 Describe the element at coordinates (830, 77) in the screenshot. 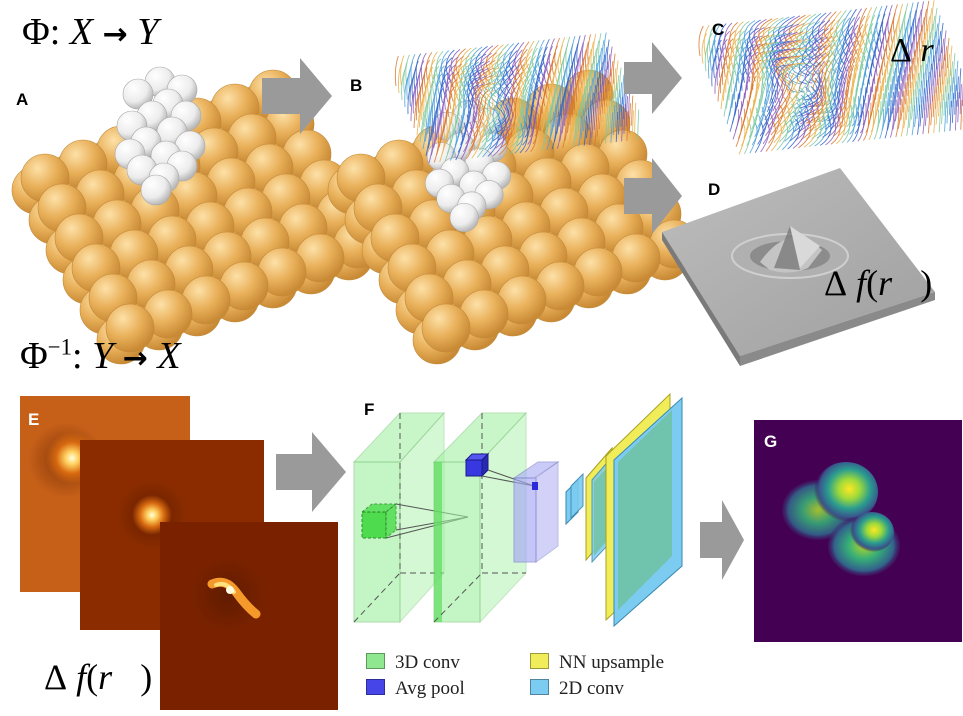

I see `vector-field-c` at that location.